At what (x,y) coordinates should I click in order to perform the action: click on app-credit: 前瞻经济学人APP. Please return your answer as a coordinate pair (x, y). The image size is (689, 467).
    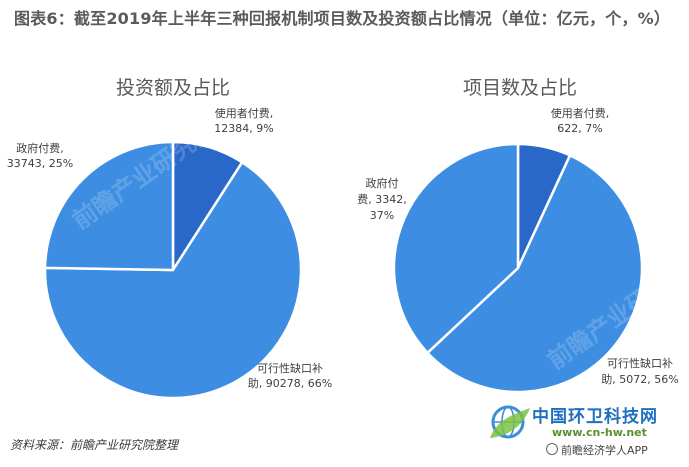
    Looking at the image, I should click on (597, 450).